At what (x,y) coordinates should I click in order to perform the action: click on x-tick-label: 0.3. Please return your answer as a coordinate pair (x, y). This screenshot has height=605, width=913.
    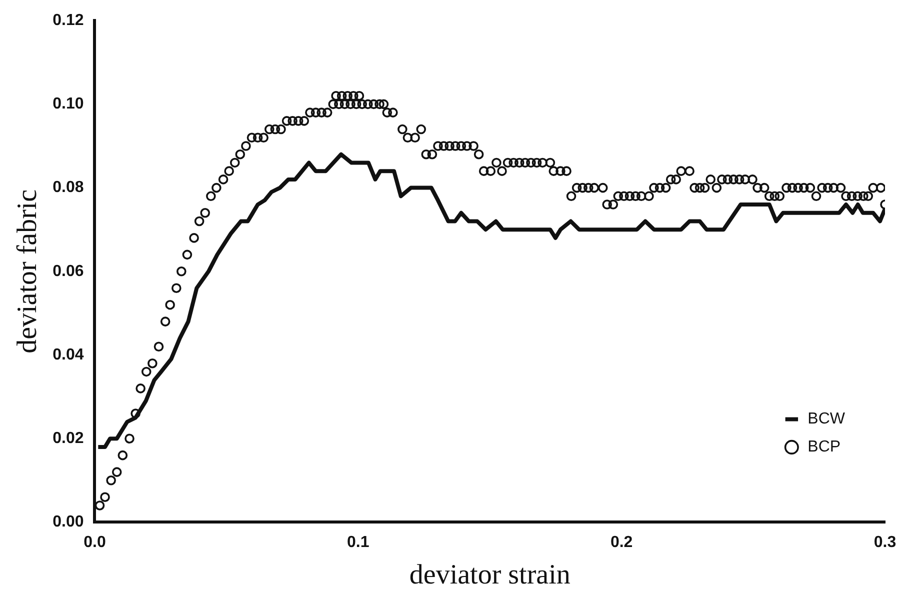
    Looking at the image, I should click on (885, 543).